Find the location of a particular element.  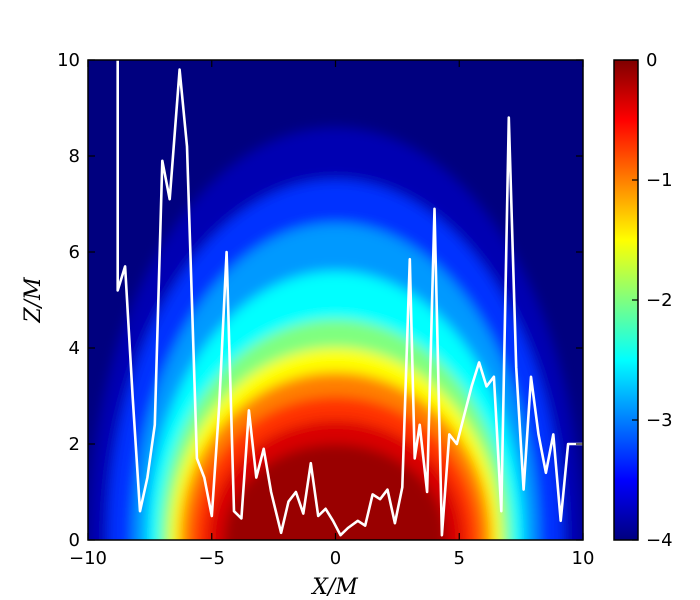

colorbar-tick-label: 0 is located at coordinates (651, 60).